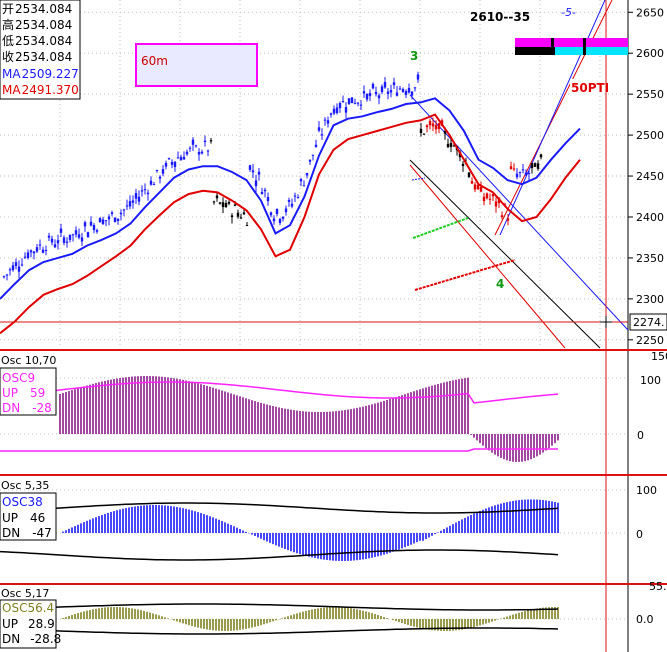 The image size is (667, 652). I want to click on osc2-name: OSC38, so click(22, 502).